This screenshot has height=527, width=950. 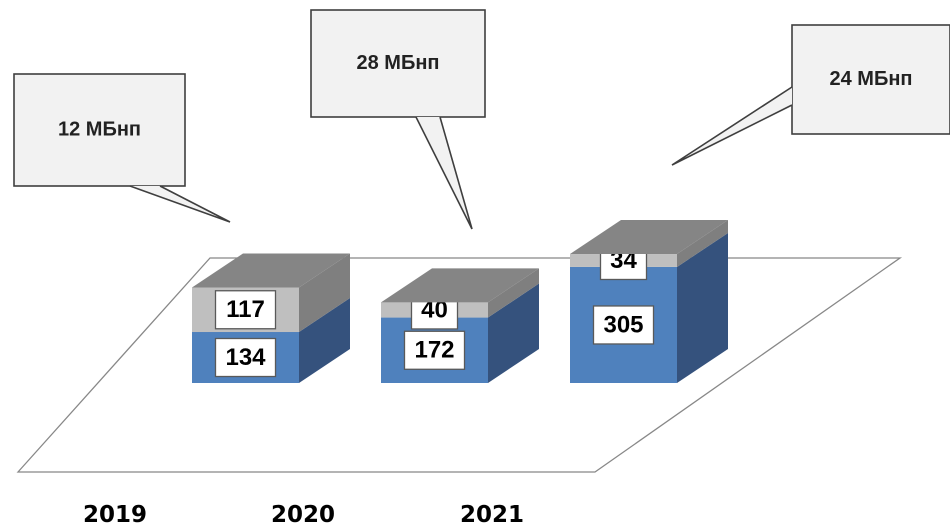 I want to click on callout-box-2020, so click(x=398, y=63).